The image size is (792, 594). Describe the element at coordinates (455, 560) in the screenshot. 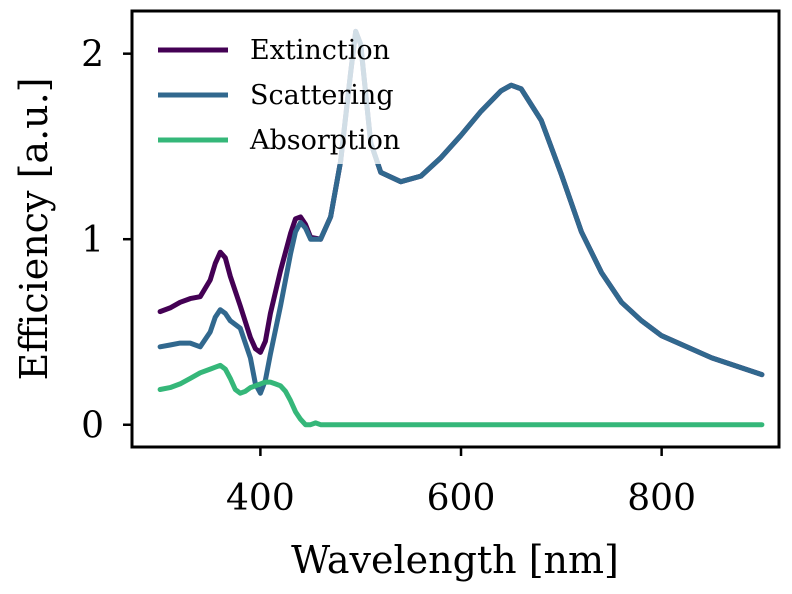

I see `x-axis-label: Wavelength [nm]` at that location.